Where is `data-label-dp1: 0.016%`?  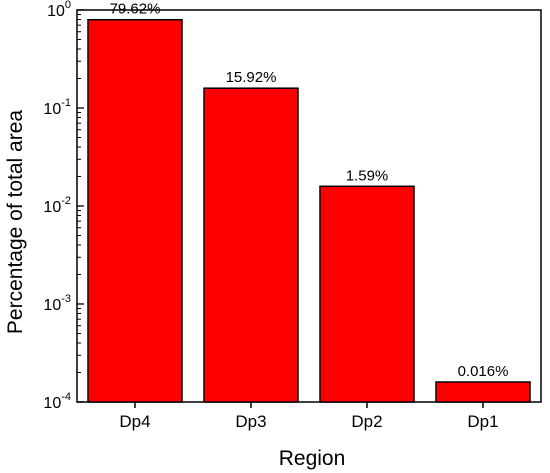
data-label-dp1: 0.016% is located at coordinates (483, 371).